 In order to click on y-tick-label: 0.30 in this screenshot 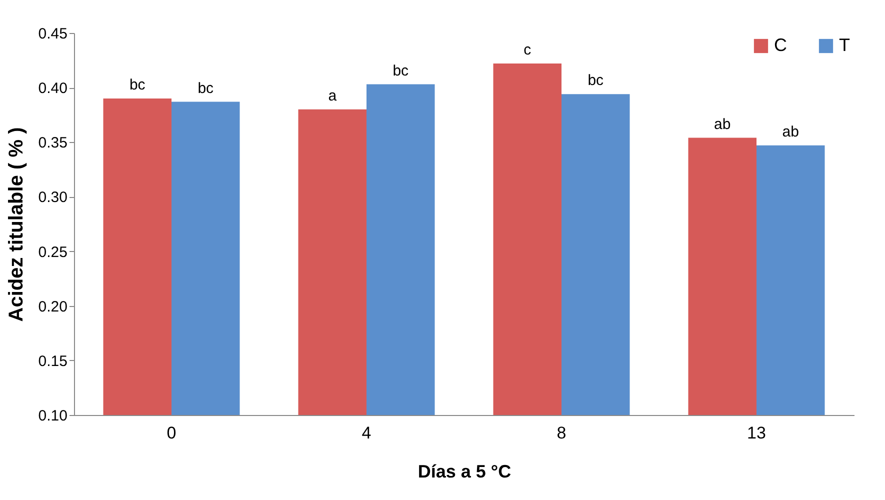, I will do `click(53, 197)`.